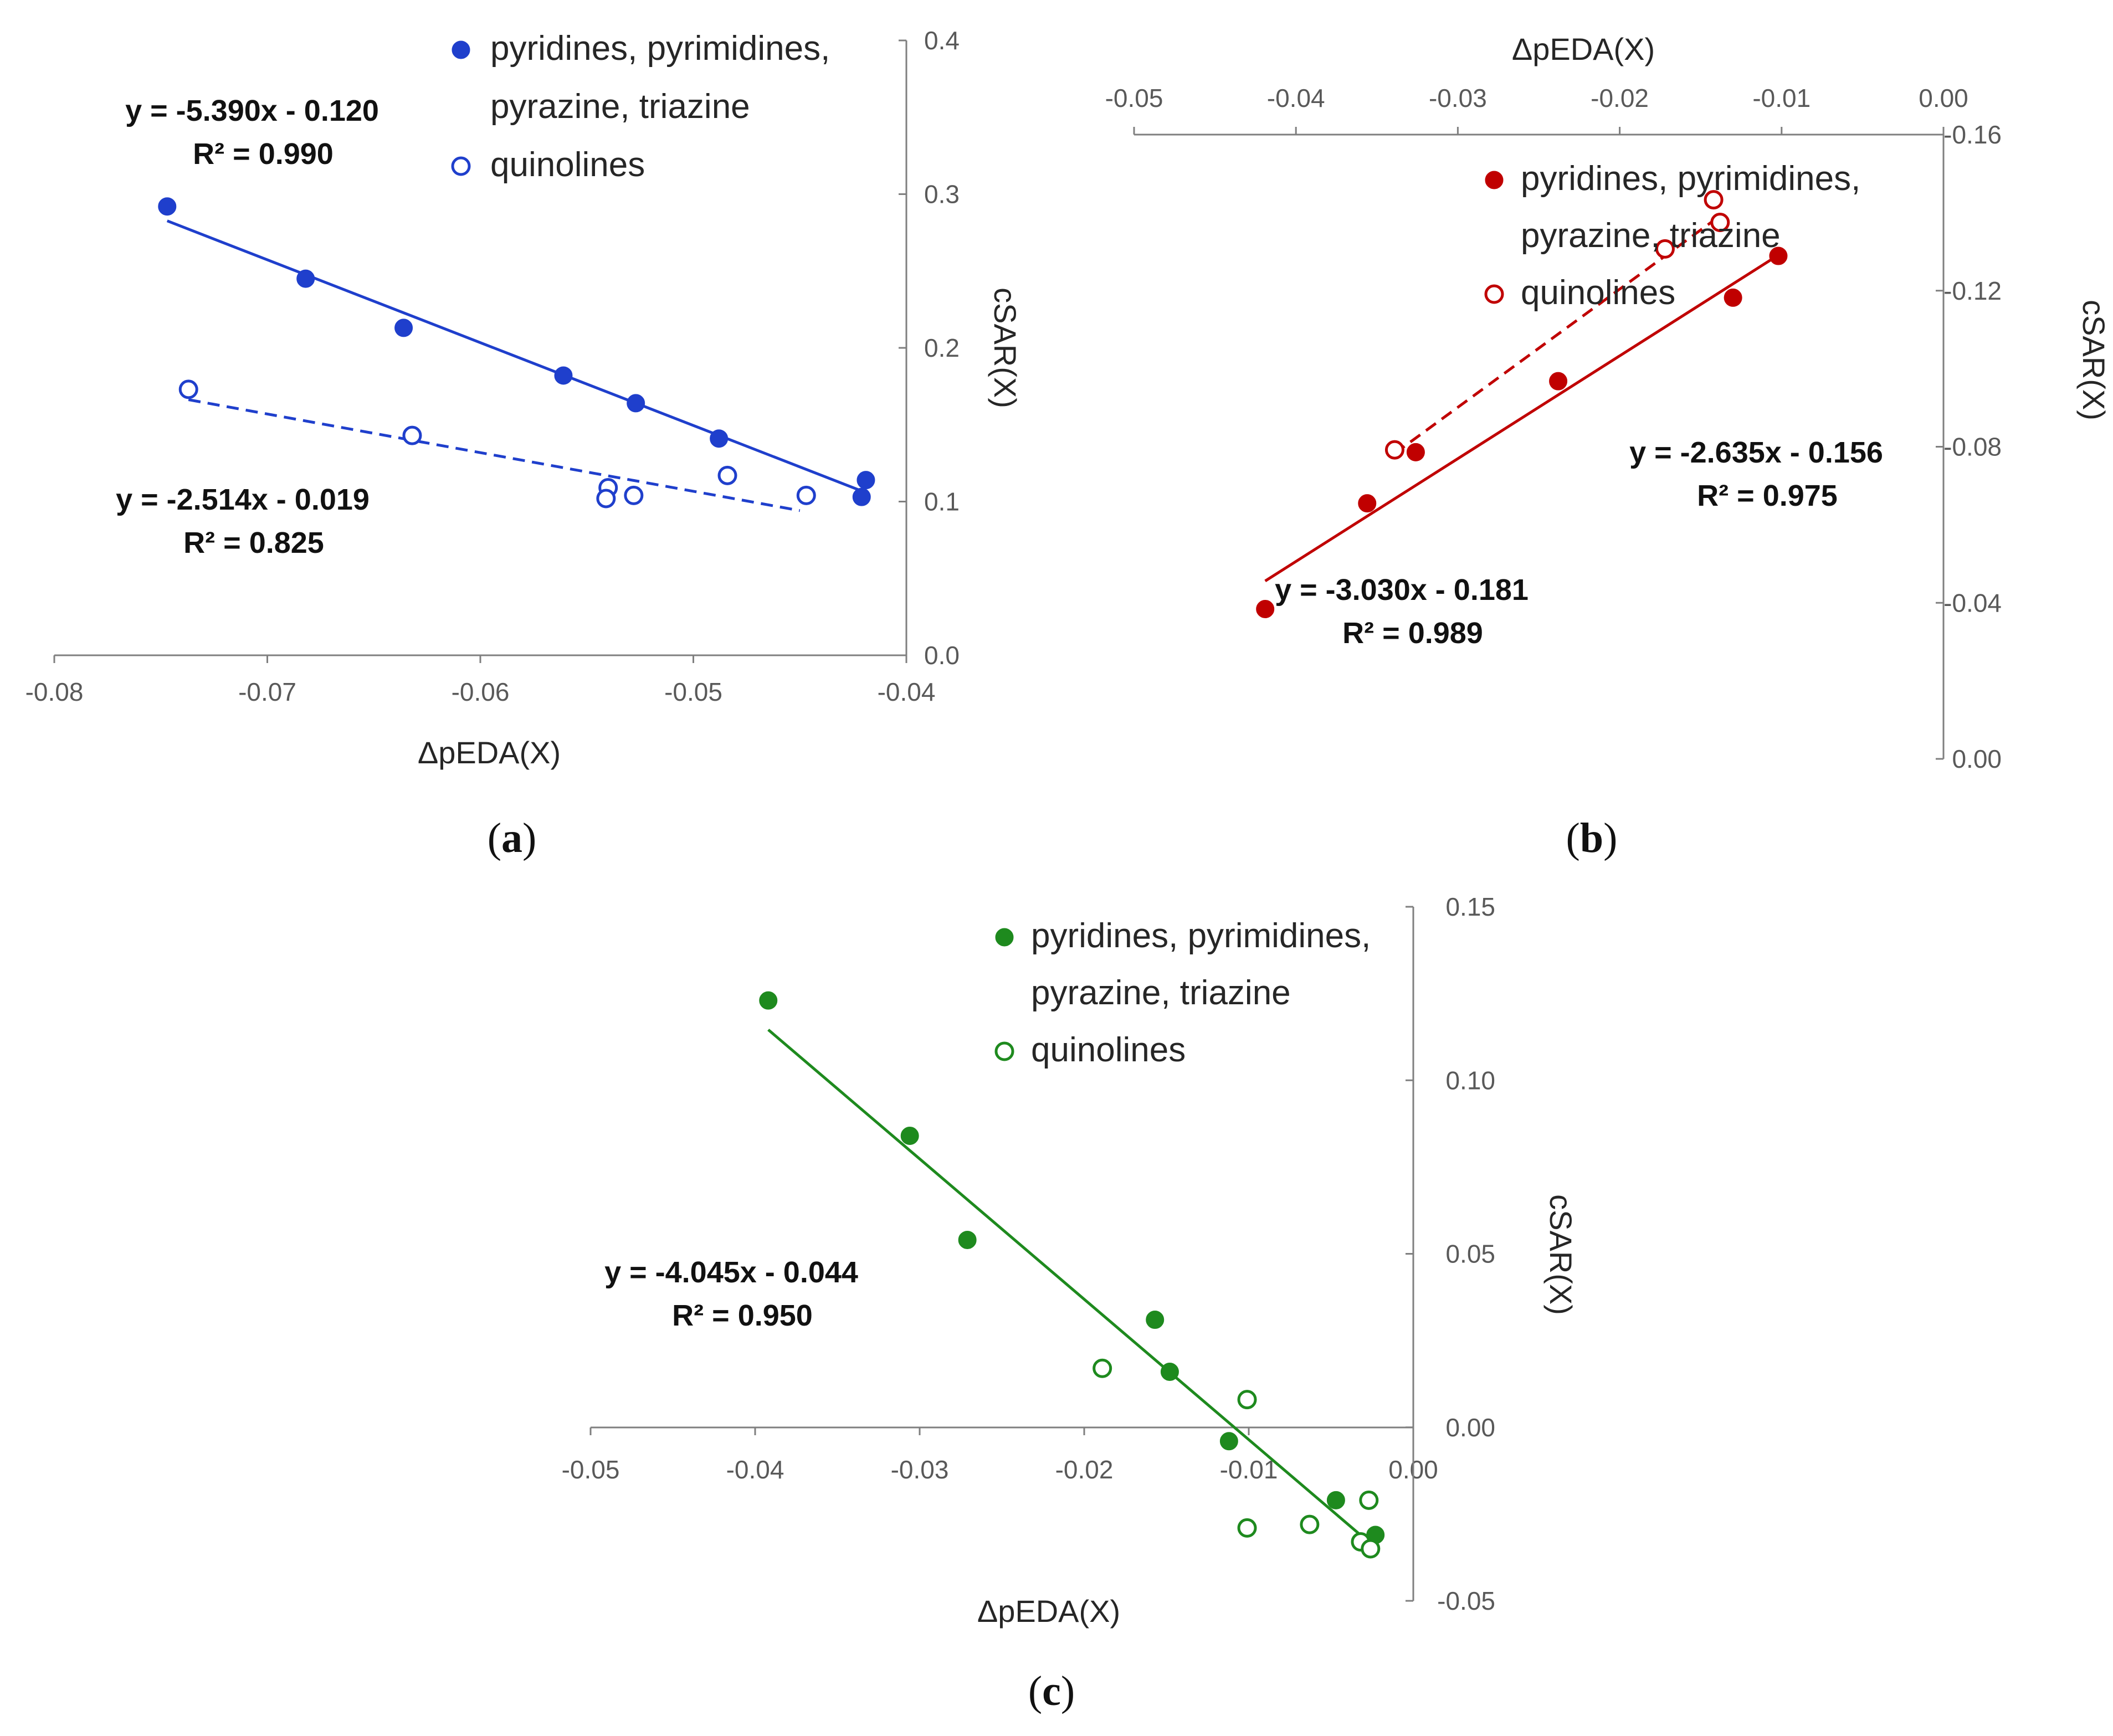 Image resolution: width=2113 pixels, height=1736 pixels. What do you see at coordinates (1943, 98) in the screenshot?
I see `x-tick-label: 0.00` at bounding box center [1943, 98].